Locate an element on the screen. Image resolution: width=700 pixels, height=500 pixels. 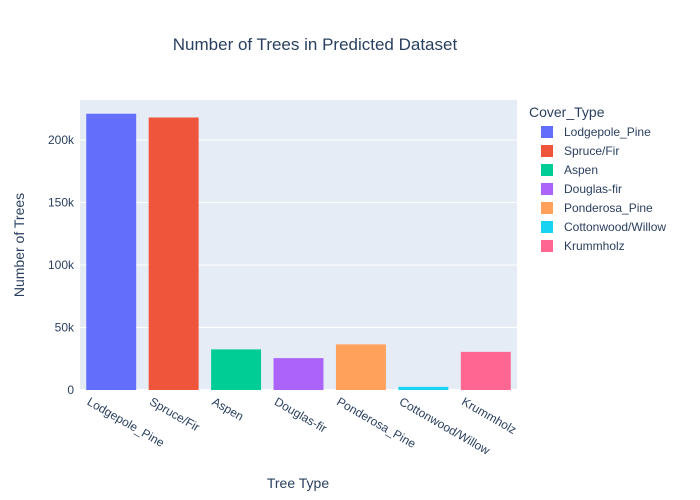
y-axis-title: Number of Trees is located at coordinates (19, 245).